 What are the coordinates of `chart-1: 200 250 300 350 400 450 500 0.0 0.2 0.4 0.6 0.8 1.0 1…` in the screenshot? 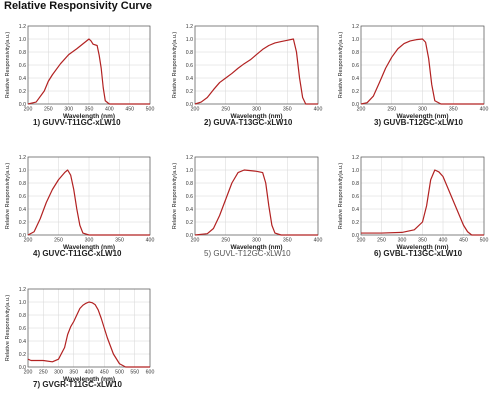 It's located at (79, 72).